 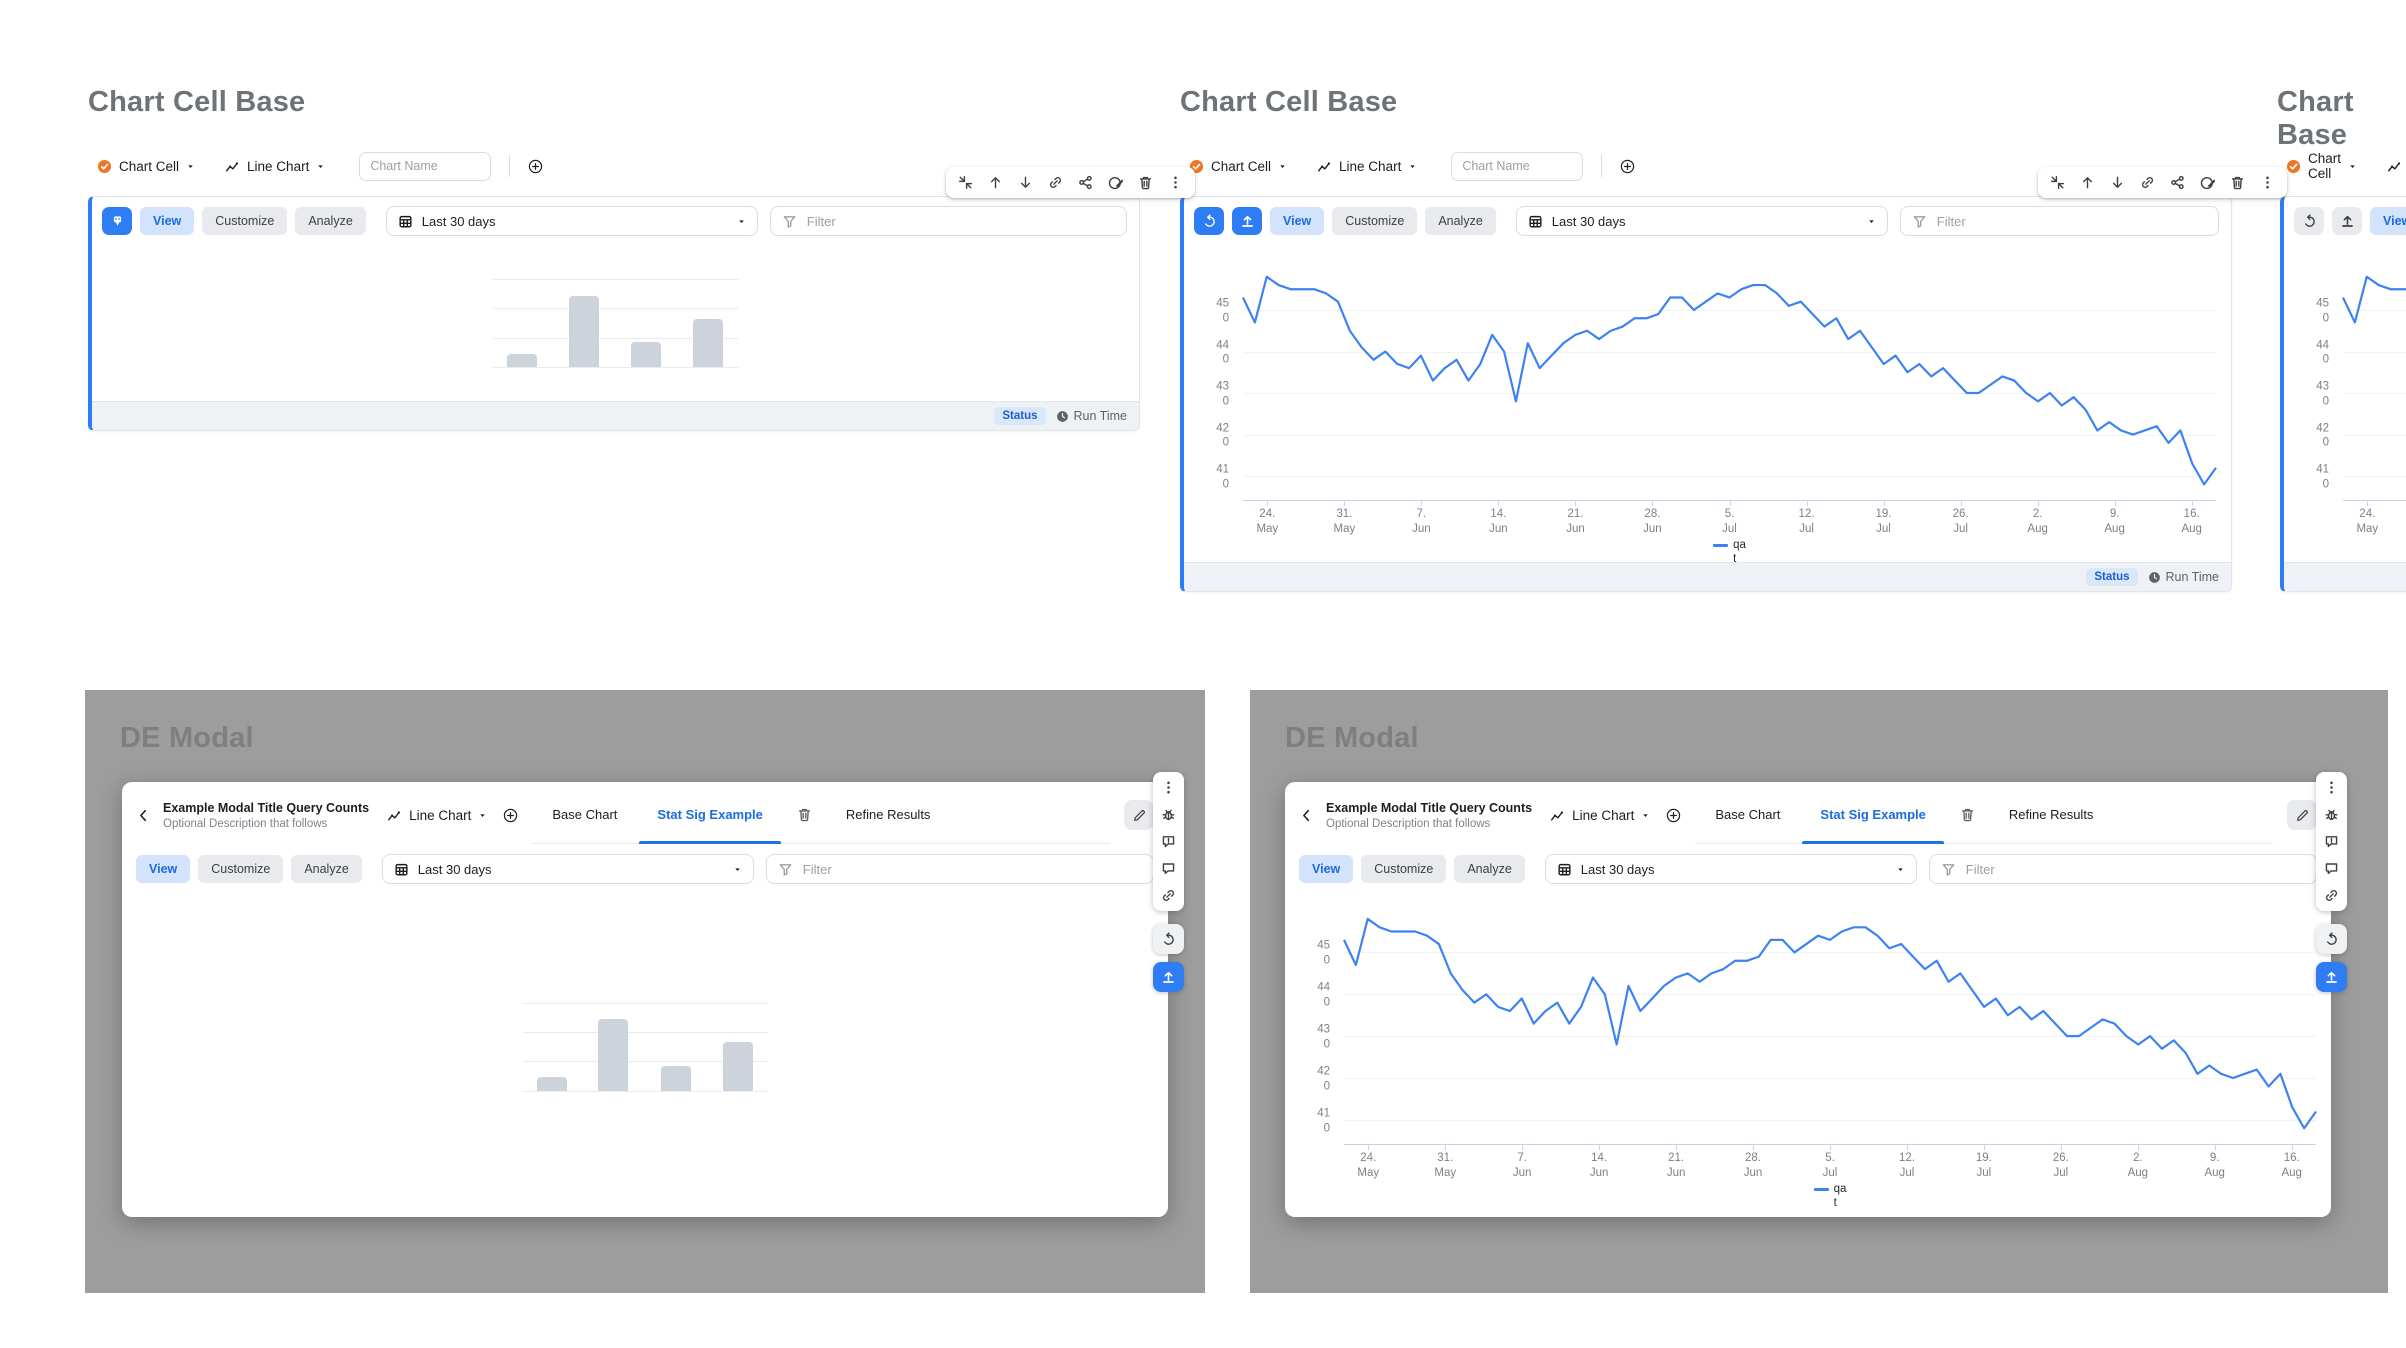 I want to click on chevron-down-icon, so click(x=741, y=221).